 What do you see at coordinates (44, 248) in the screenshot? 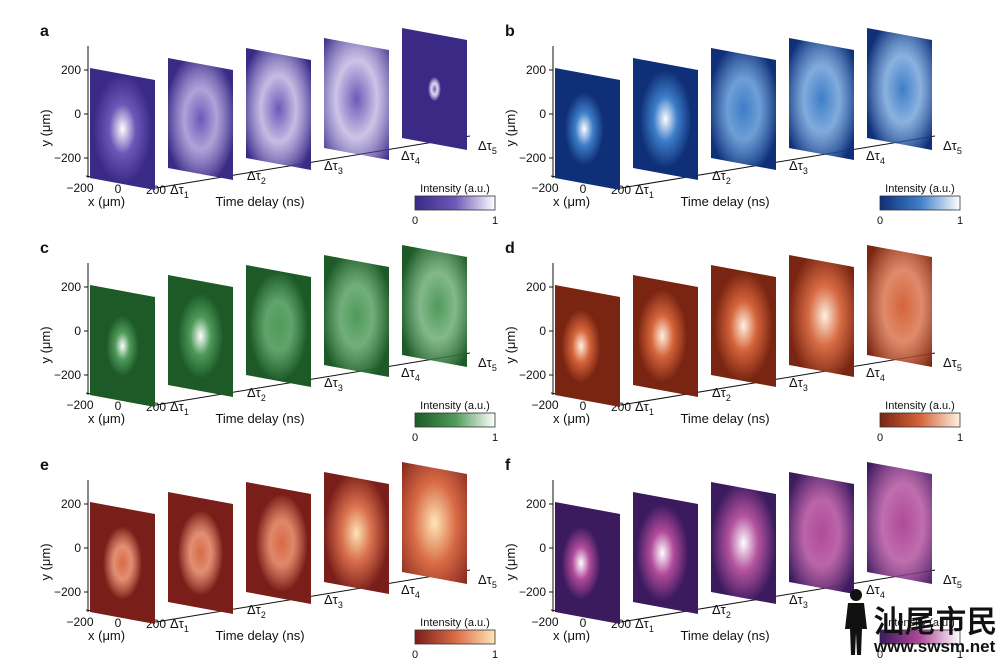
I see `panel-letter: c` at bounding box center [44, 248].